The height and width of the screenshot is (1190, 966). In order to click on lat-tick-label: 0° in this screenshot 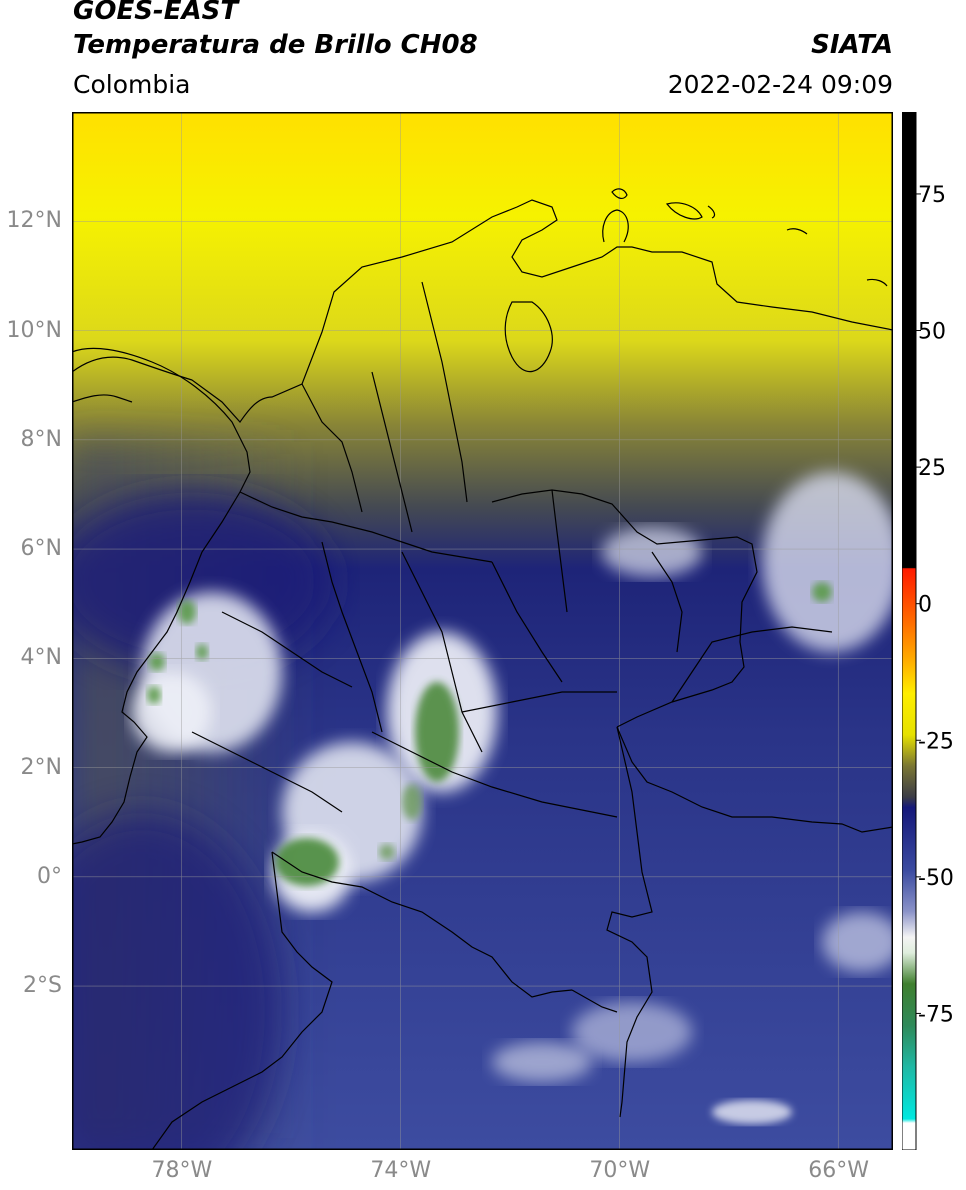, I will do `click(49, 876)`.